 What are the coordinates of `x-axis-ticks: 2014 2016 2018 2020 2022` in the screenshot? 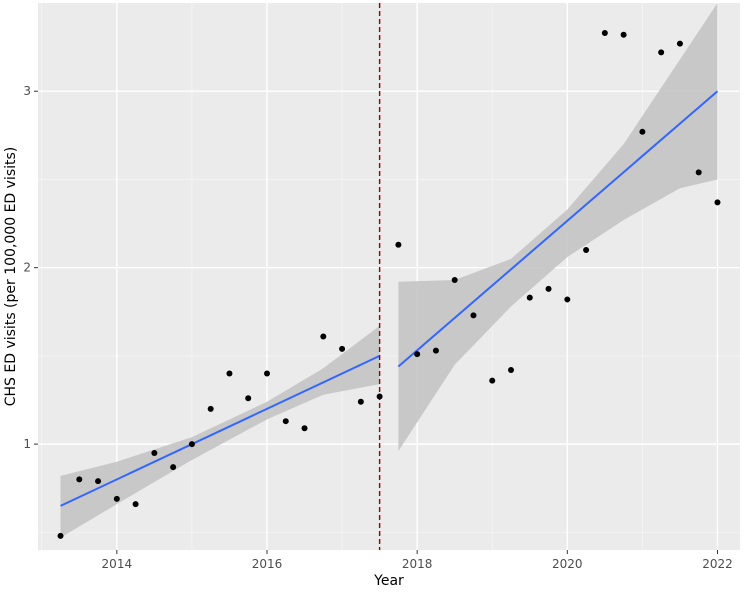 It's located at (417, 560).